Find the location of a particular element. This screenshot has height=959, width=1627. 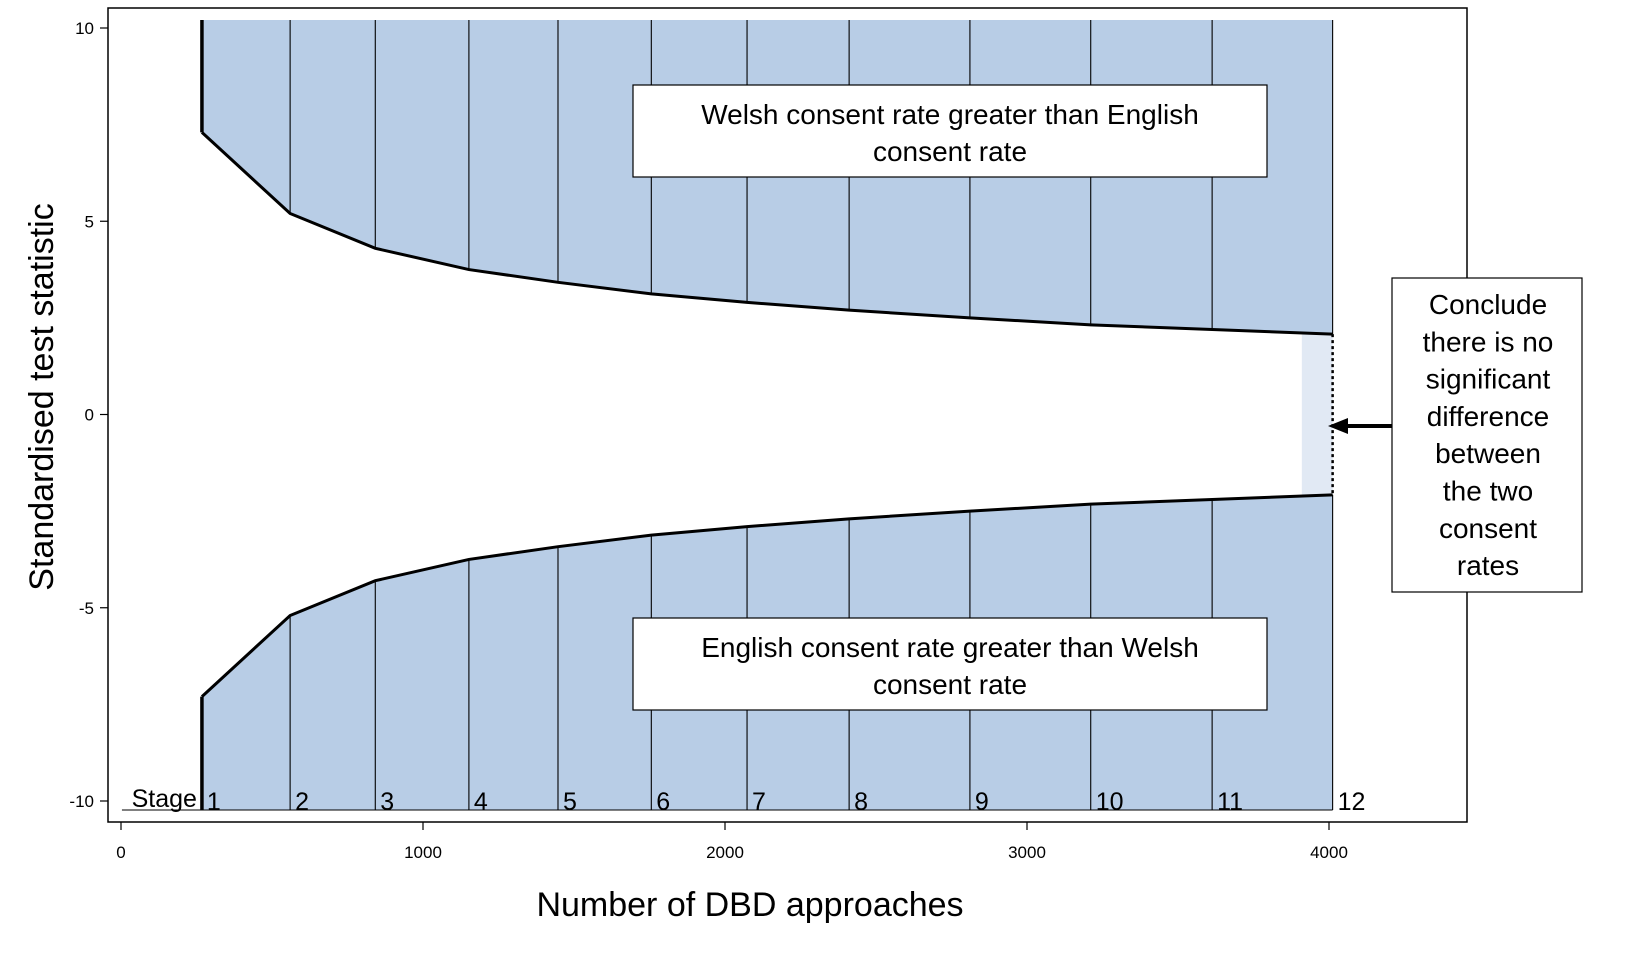

stage-prefix-label: Stage is located at coordinates (164, 799).